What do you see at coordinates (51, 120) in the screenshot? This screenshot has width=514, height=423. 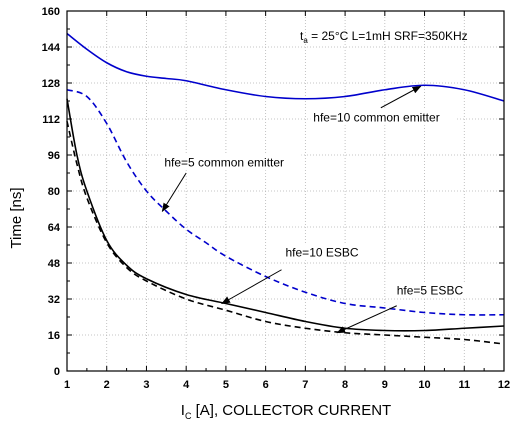 I see `y-tick-label: 112` at bounding box center [51, 120].